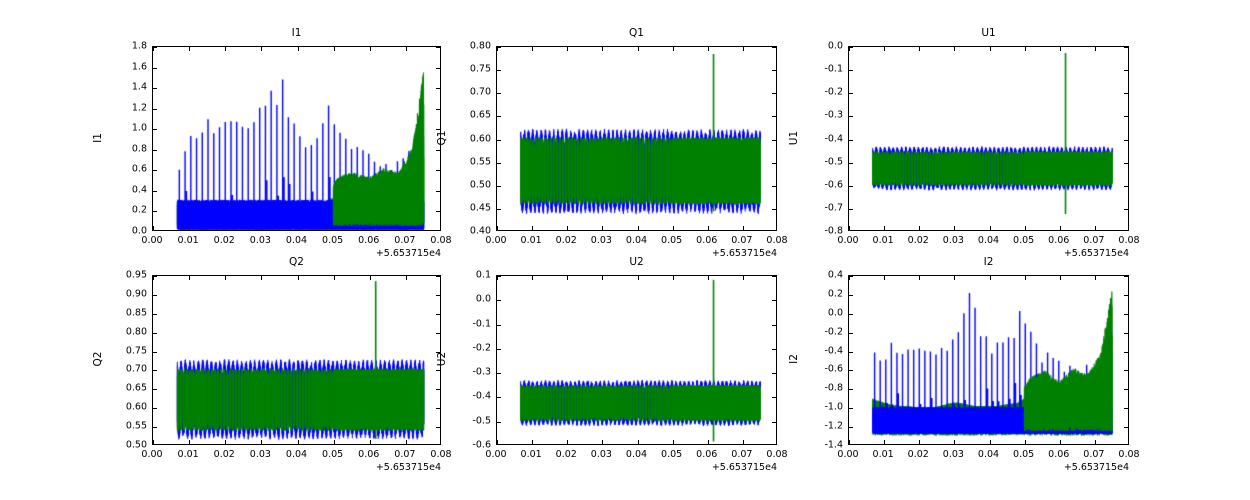 The height and width of the screenshot is (500, 1250). Describe the element at coordinates (833, 407) in the screenshot. I see `y-tick-label: -1.0` at that location.